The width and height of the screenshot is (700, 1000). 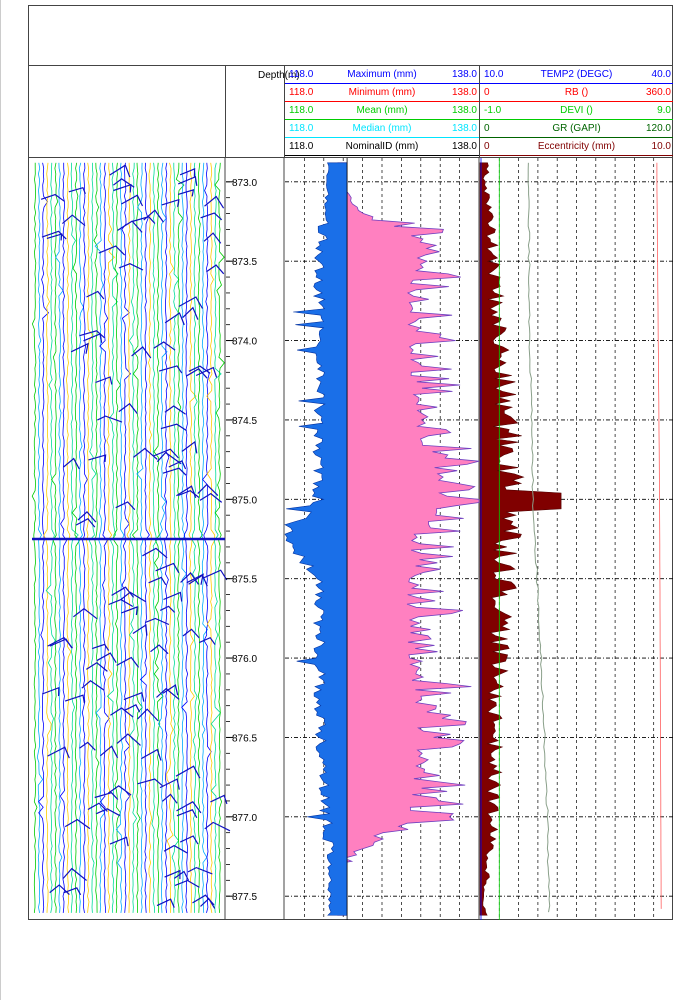 What do you see at coordinates (658, 92) in the screenshot?
I see `track3-scale-max: 360.0` at bounding box center [658, 92].